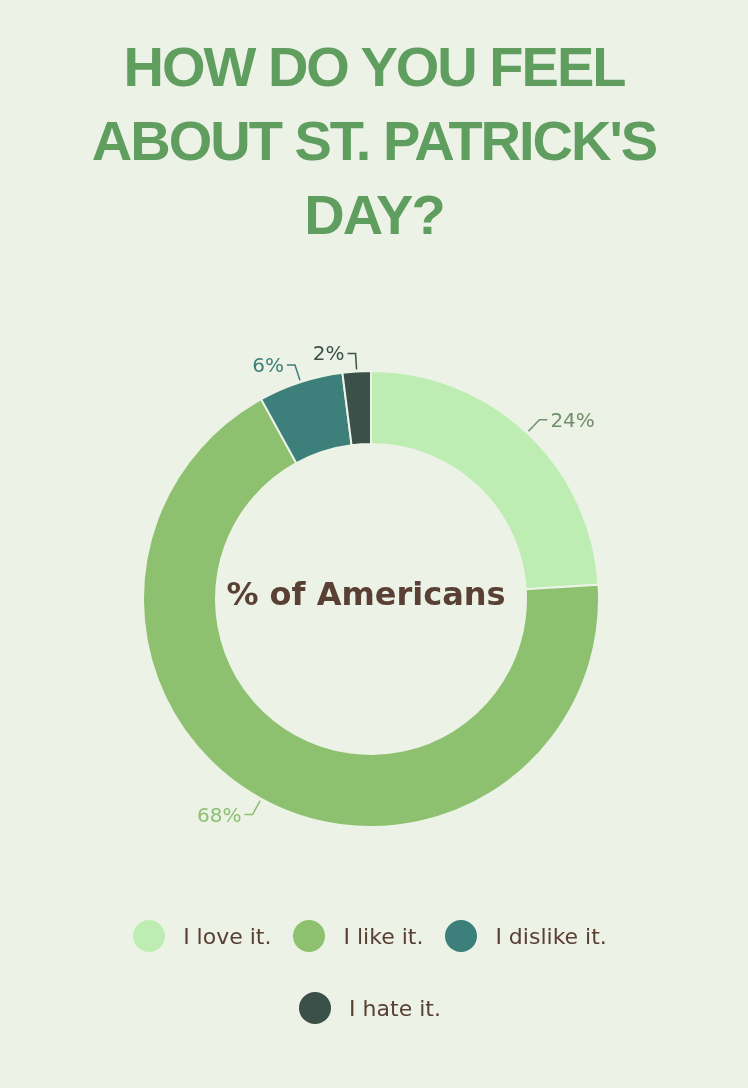  What do you see at coordinates (219, 814) in the screenshot?
I see `data-label: 68%` at bounding box center [219, 814].